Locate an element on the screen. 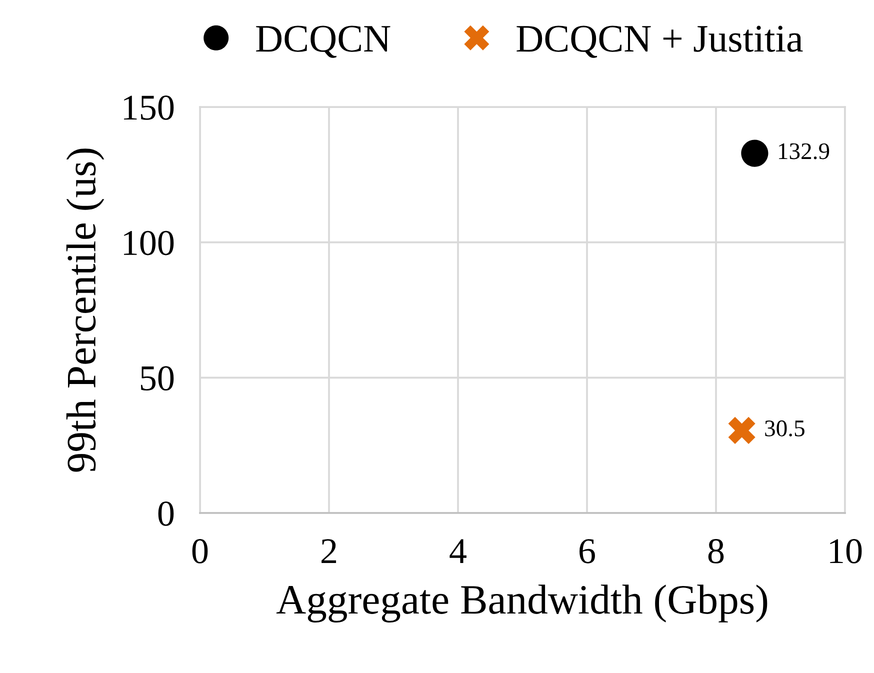 The height and width of the screenshot is (673, 874). y-tick-label: 0 is located at coordinates (166, 514).